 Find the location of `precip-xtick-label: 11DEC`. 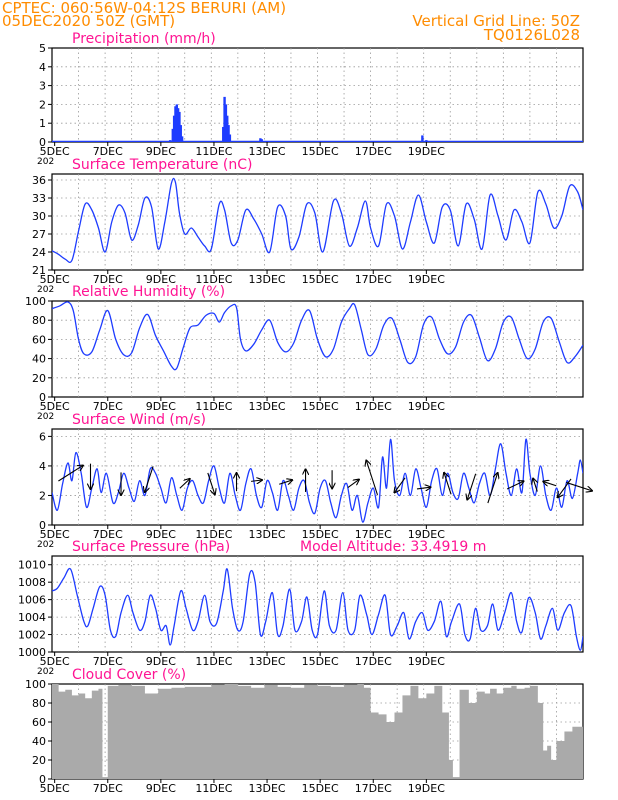

precip-xtick-label: 11DEC is located at coordinates (213, 151).